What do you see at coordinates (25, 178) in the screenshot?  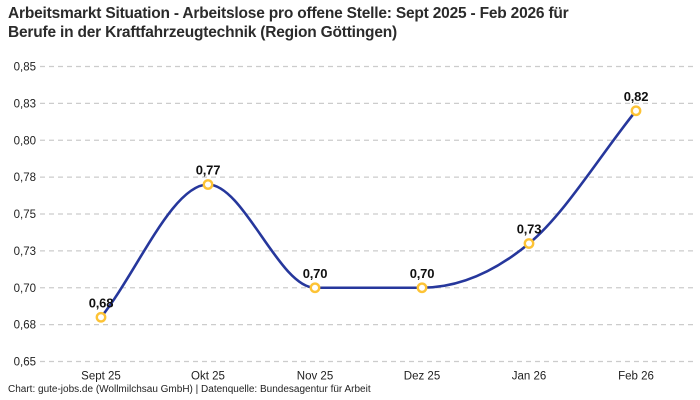 I see `y-axis-tick-label: 0,78` at bounding box center [25, 178].